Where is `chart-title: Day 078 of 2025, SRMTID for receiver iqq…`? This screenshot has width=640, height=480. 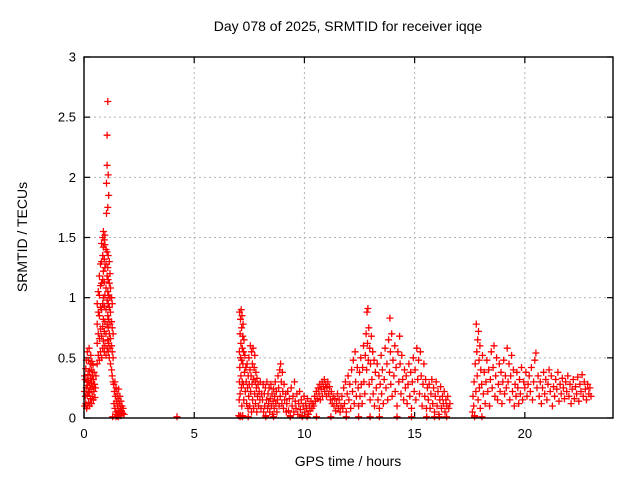 chart-title: Day 078 of 2025, SRMTID for receiver iqq… is located at coordinates (348, 26).